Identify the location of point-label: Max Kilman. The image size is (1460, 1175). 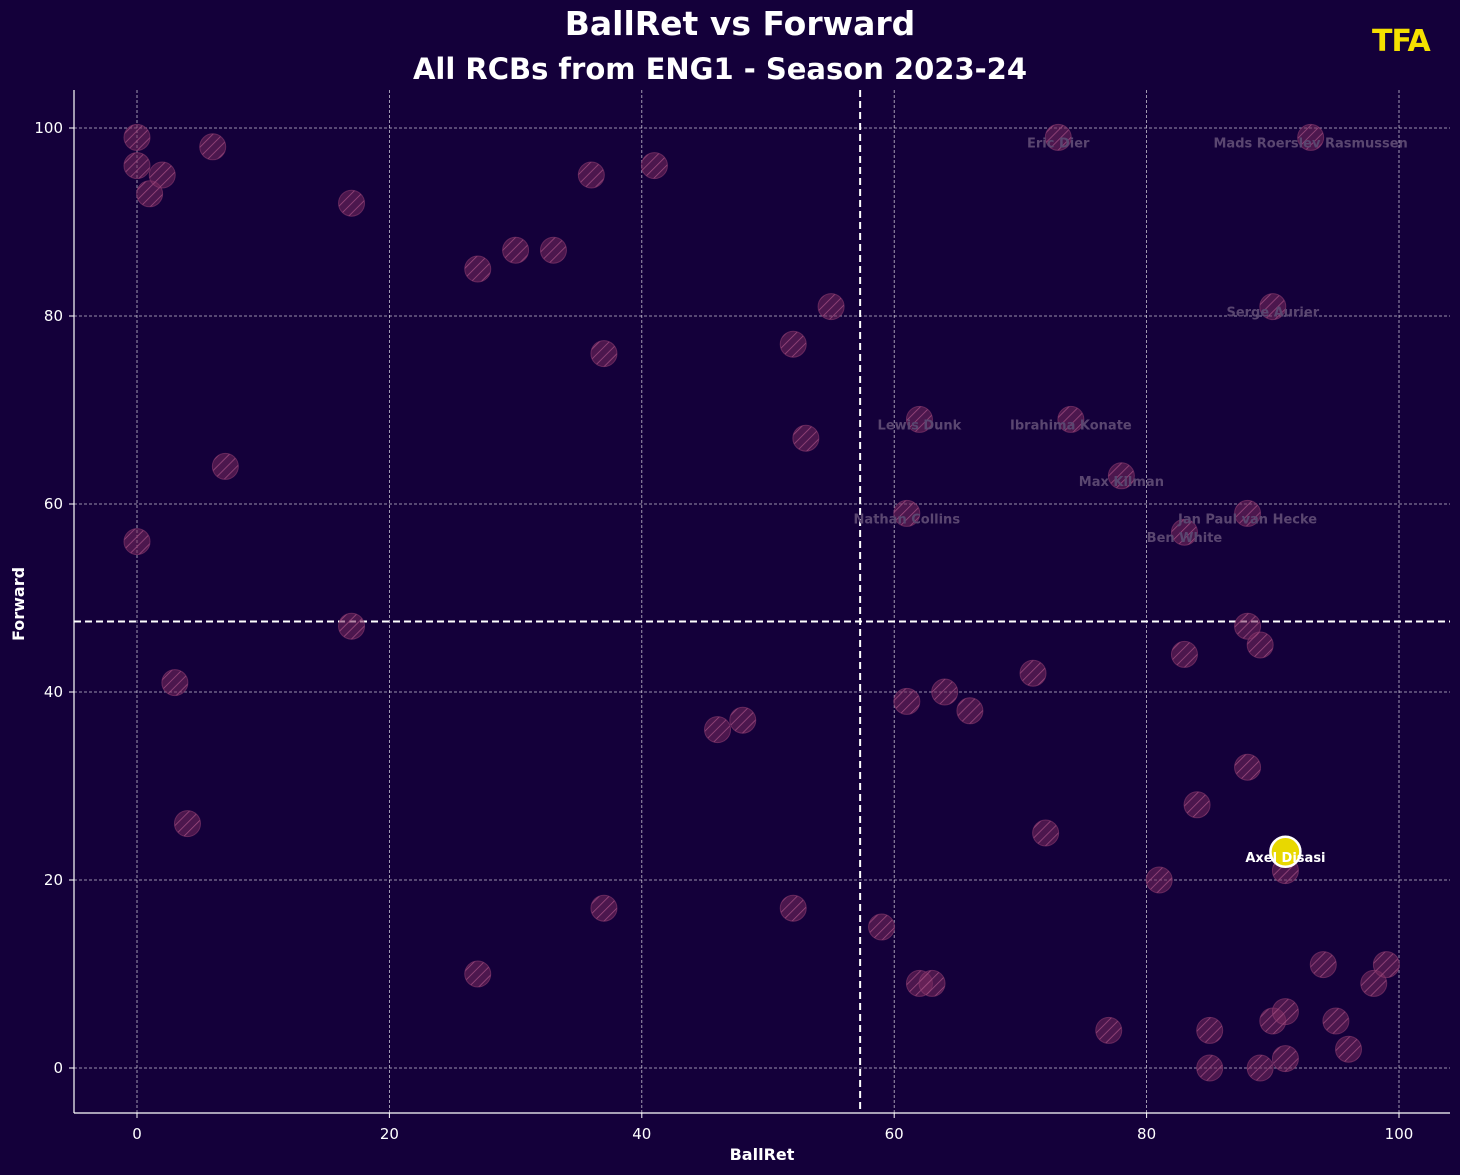
(1121, 482).